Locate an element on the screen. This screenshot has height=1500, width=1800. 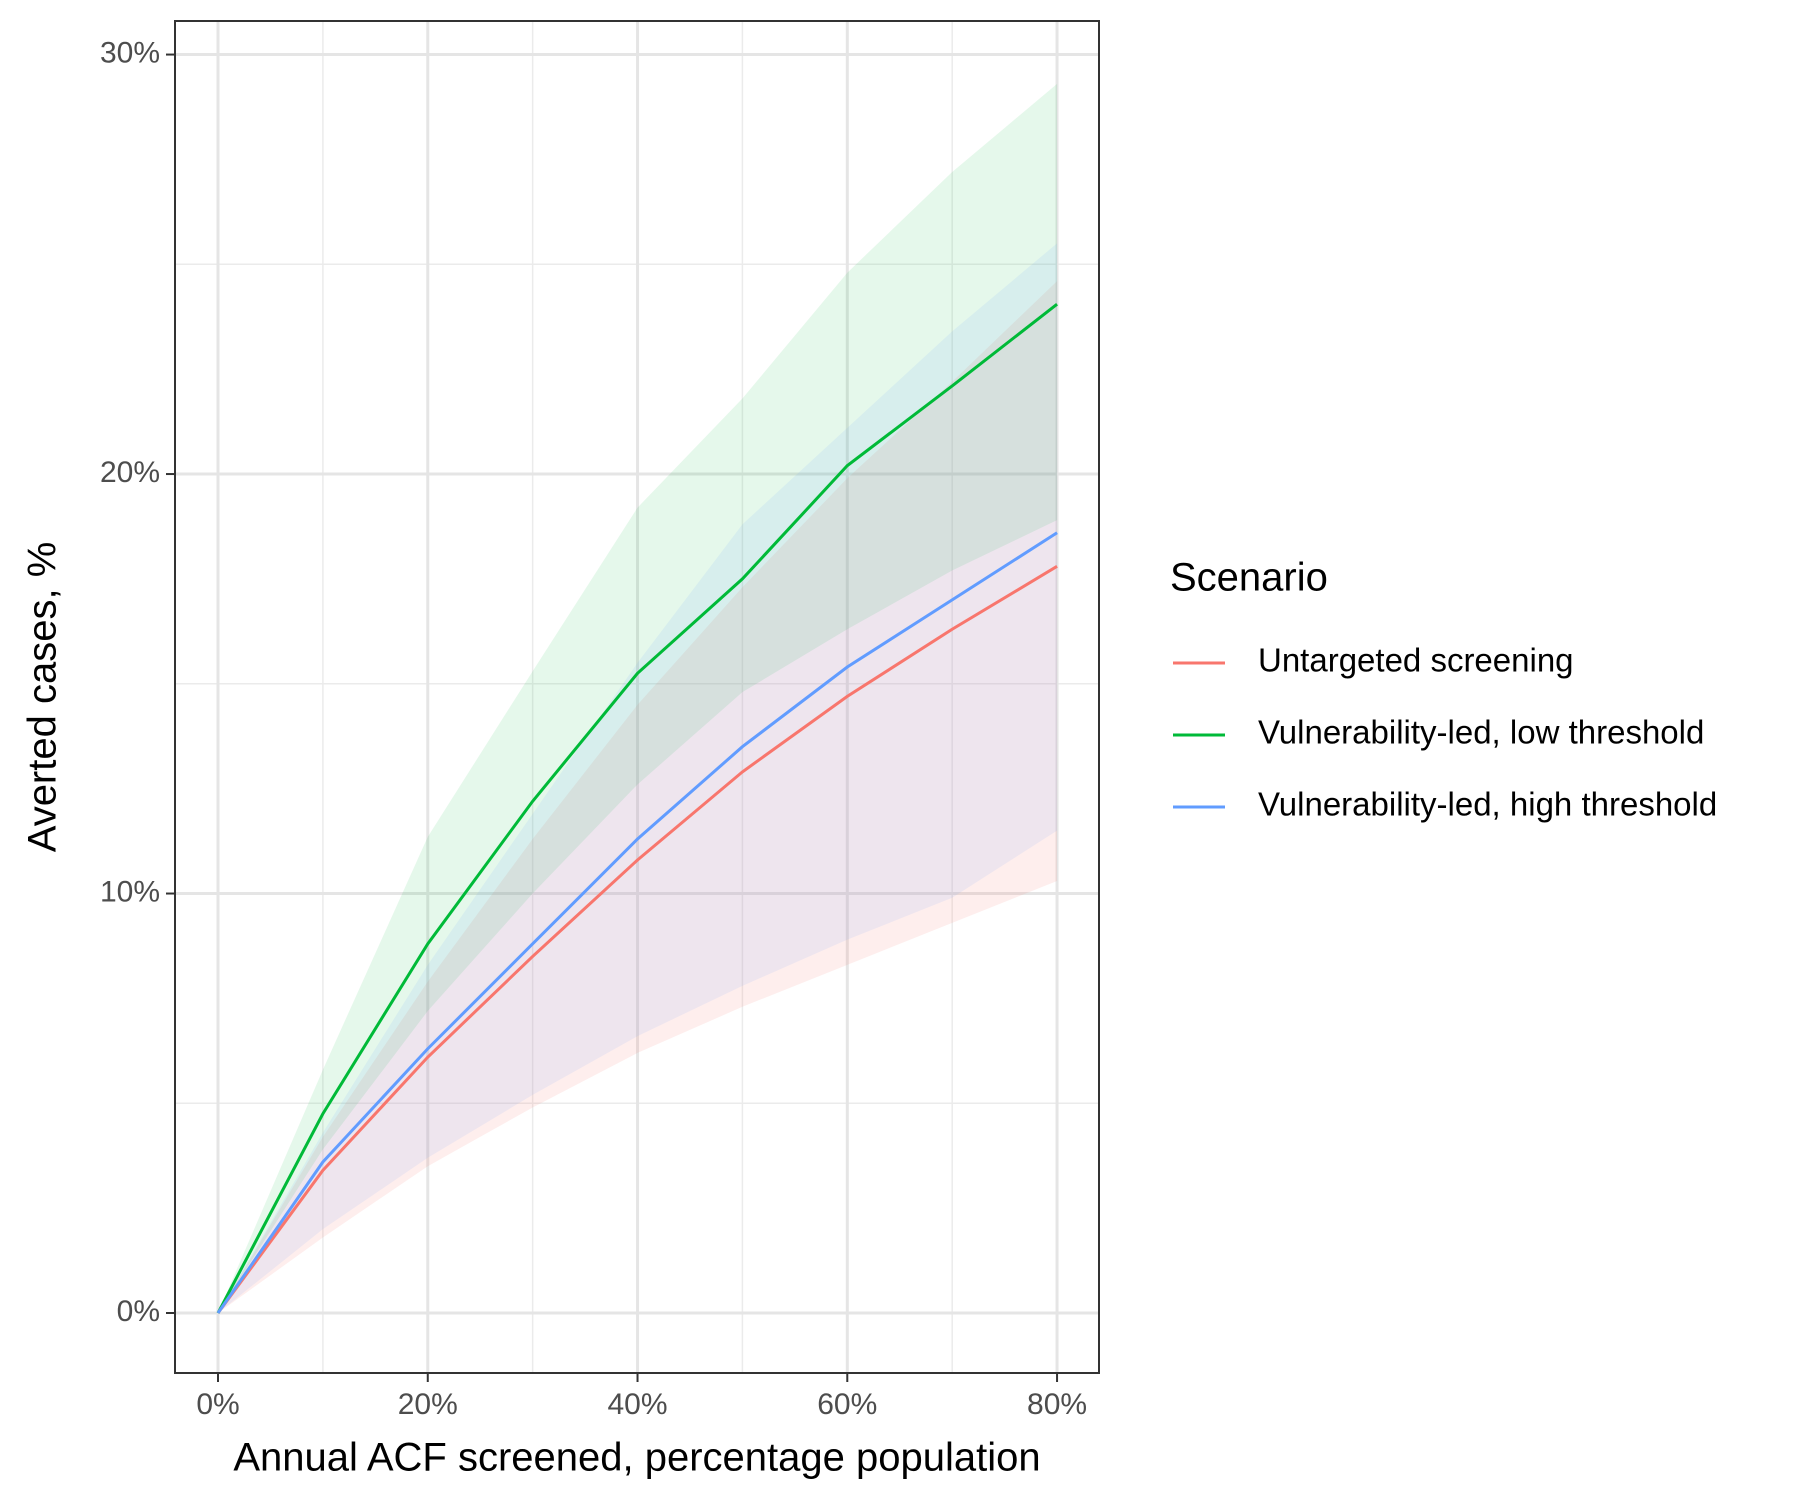
y-axis-title: Averted cases, % is located at coordinates (43, 697).